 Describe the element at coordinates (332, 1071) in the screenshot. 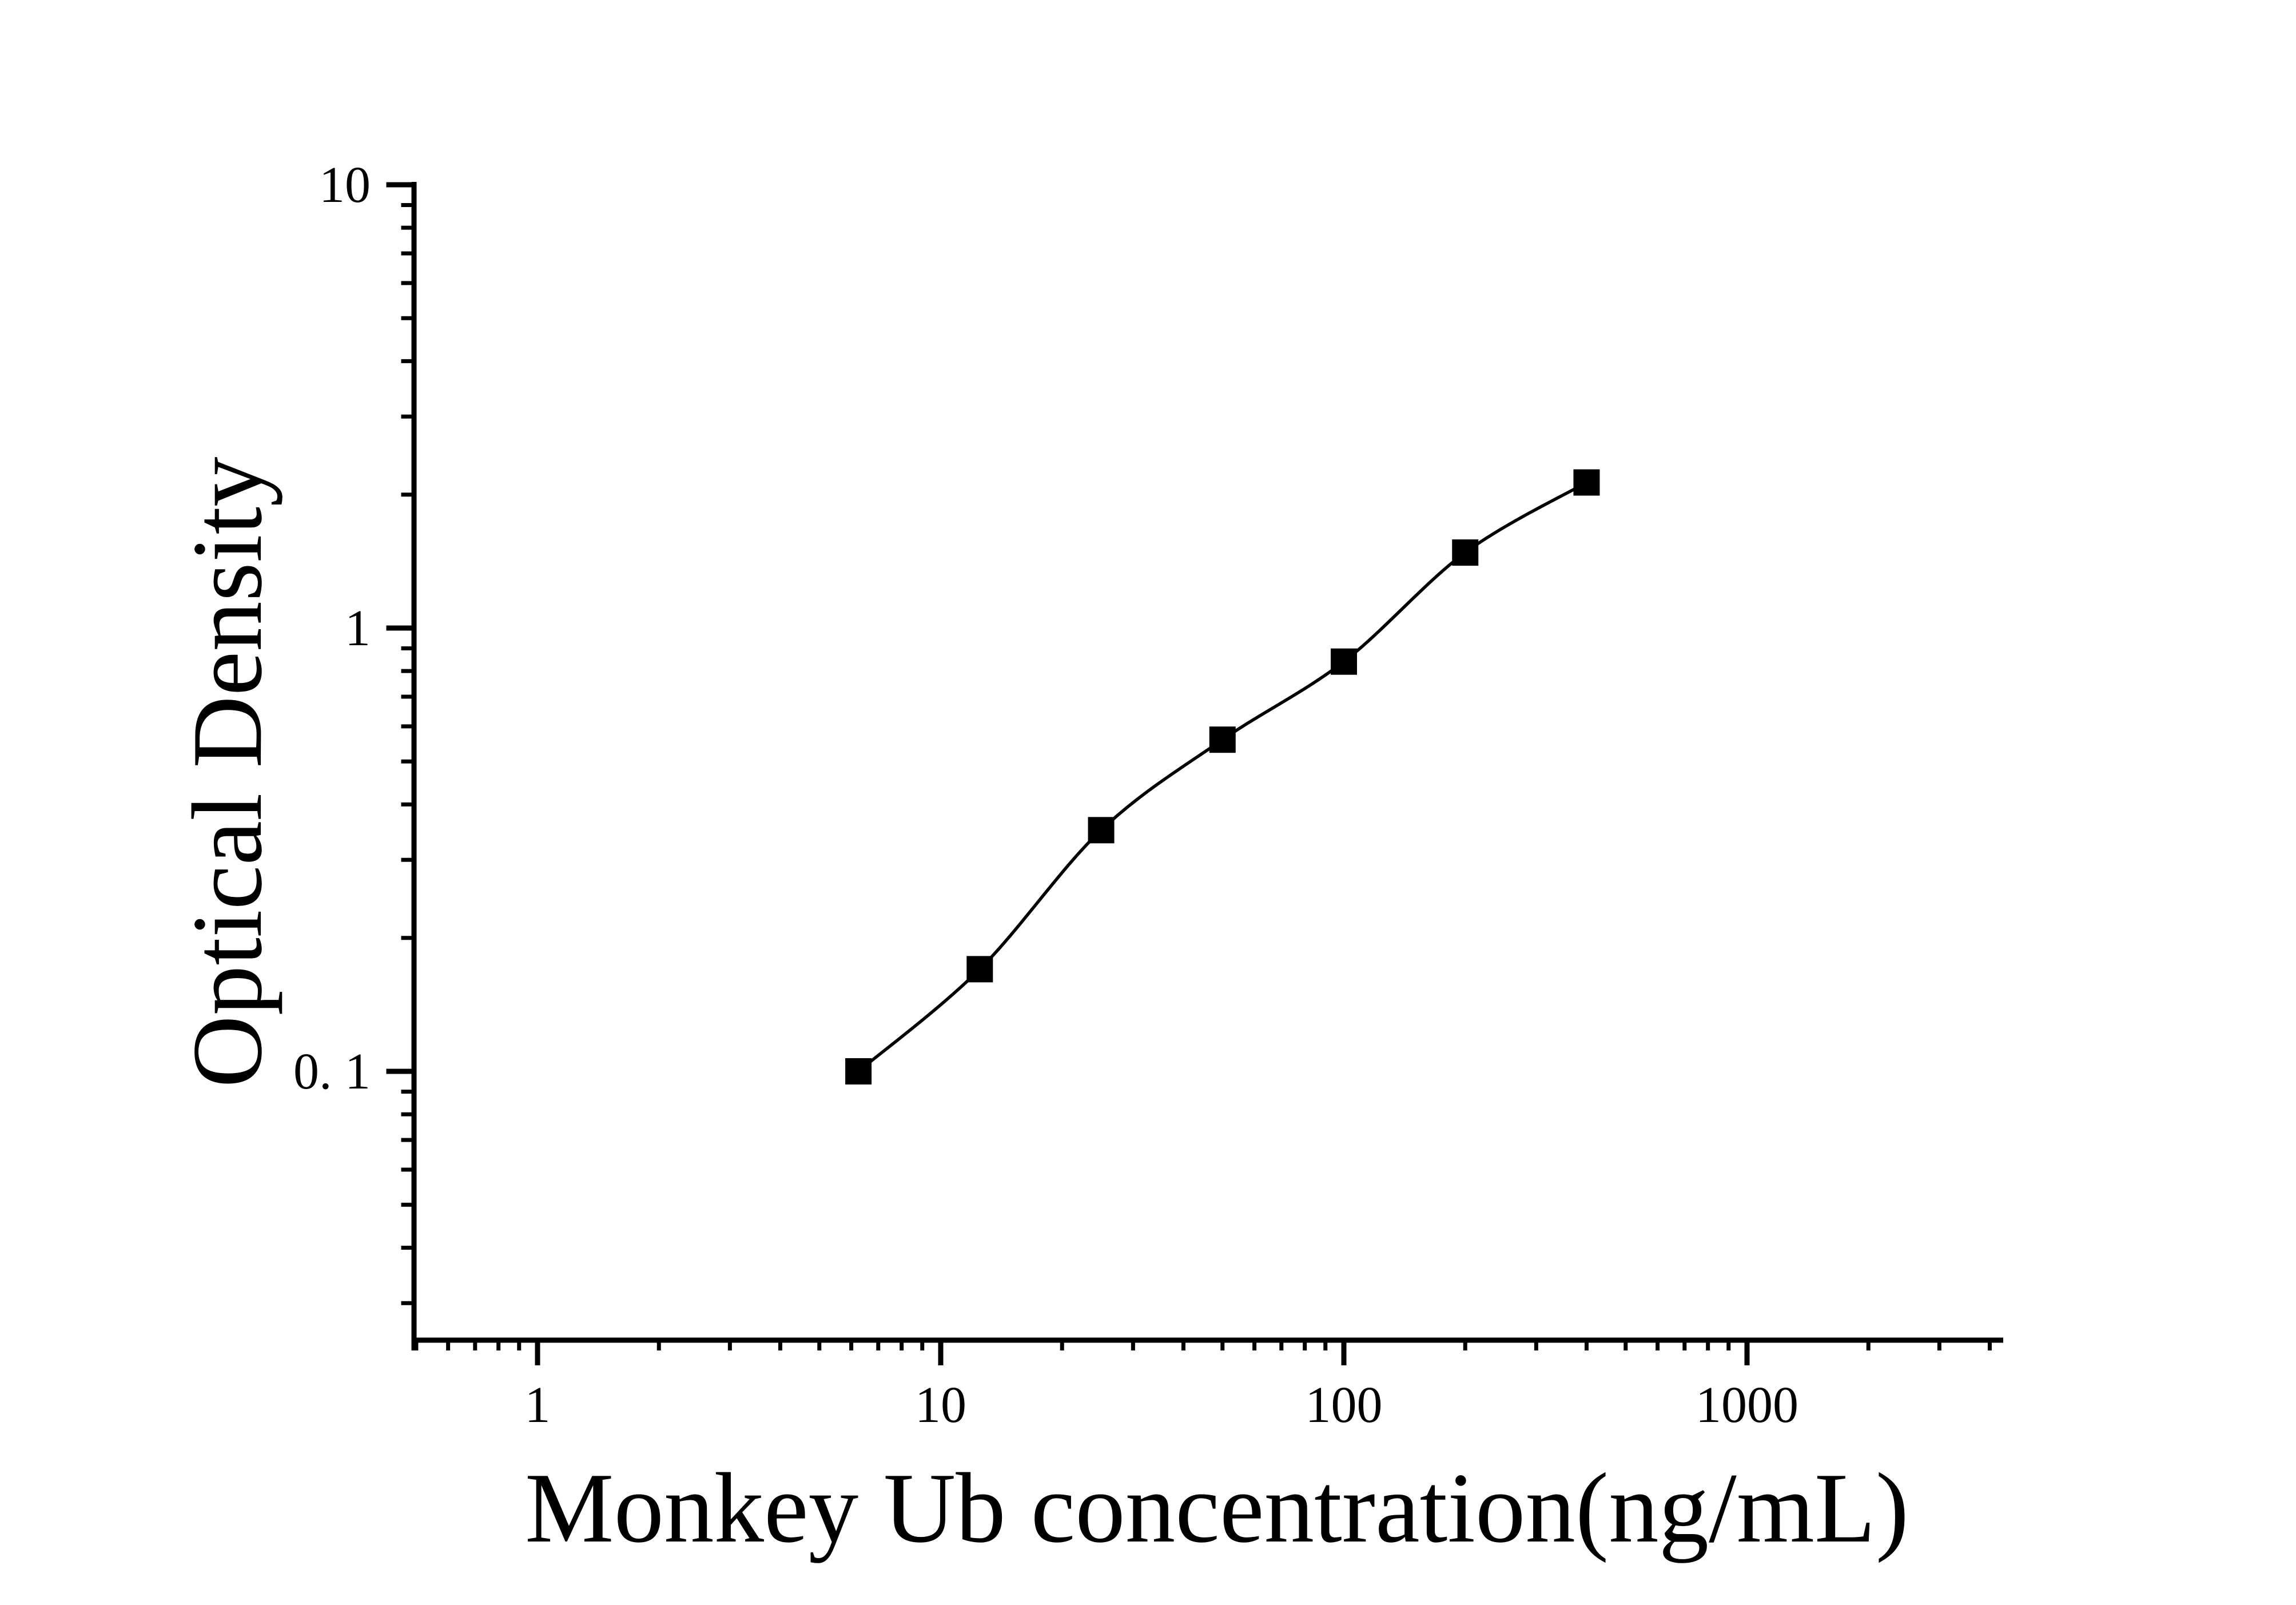

I see `y-tick-label: 0. 1` at that location.